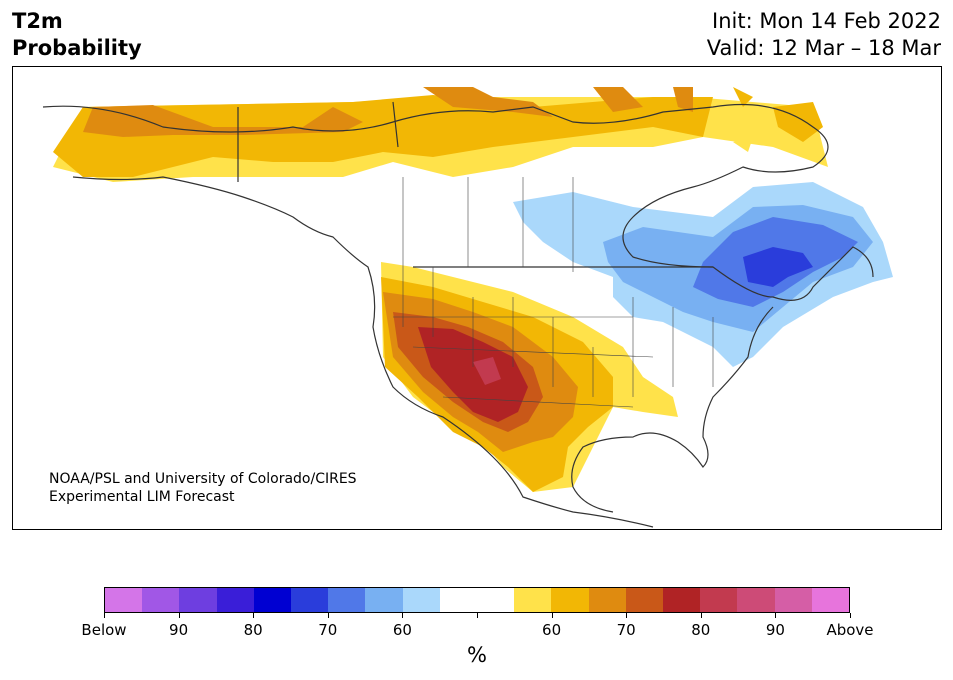 The width and height of the screenshot is (953, 680). What do you see at coordinates (477, 655) in the screenshot?
I see `legend-unit: %` at bounding box center [477, 655].